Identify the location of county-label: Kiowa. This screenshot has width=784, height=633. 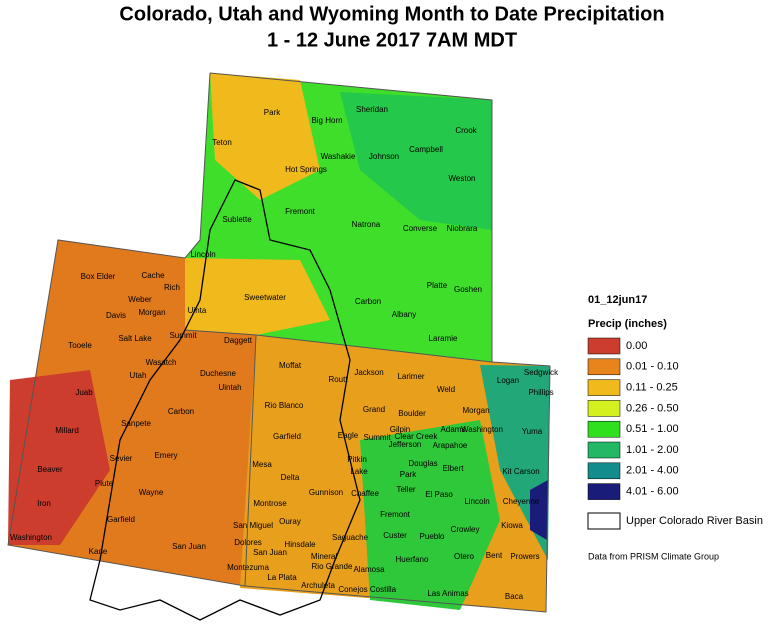
(512, 525).